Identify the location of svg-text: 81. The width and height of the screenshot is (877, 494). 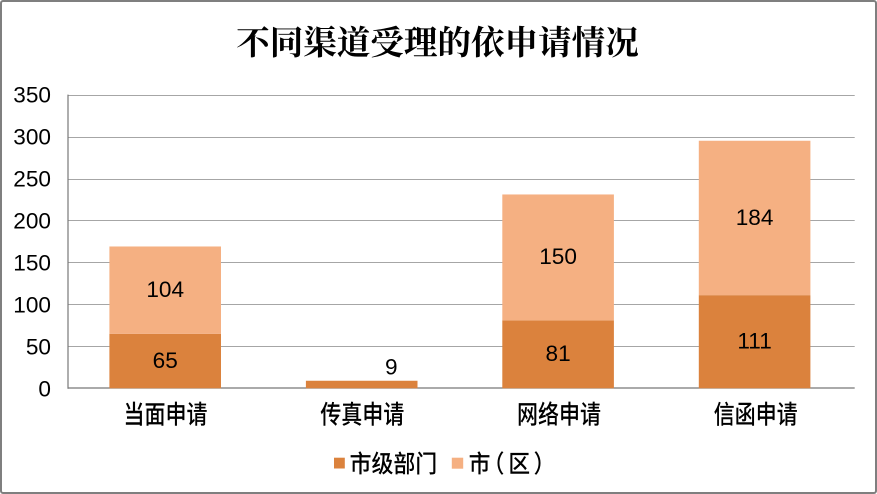
(558, 353).